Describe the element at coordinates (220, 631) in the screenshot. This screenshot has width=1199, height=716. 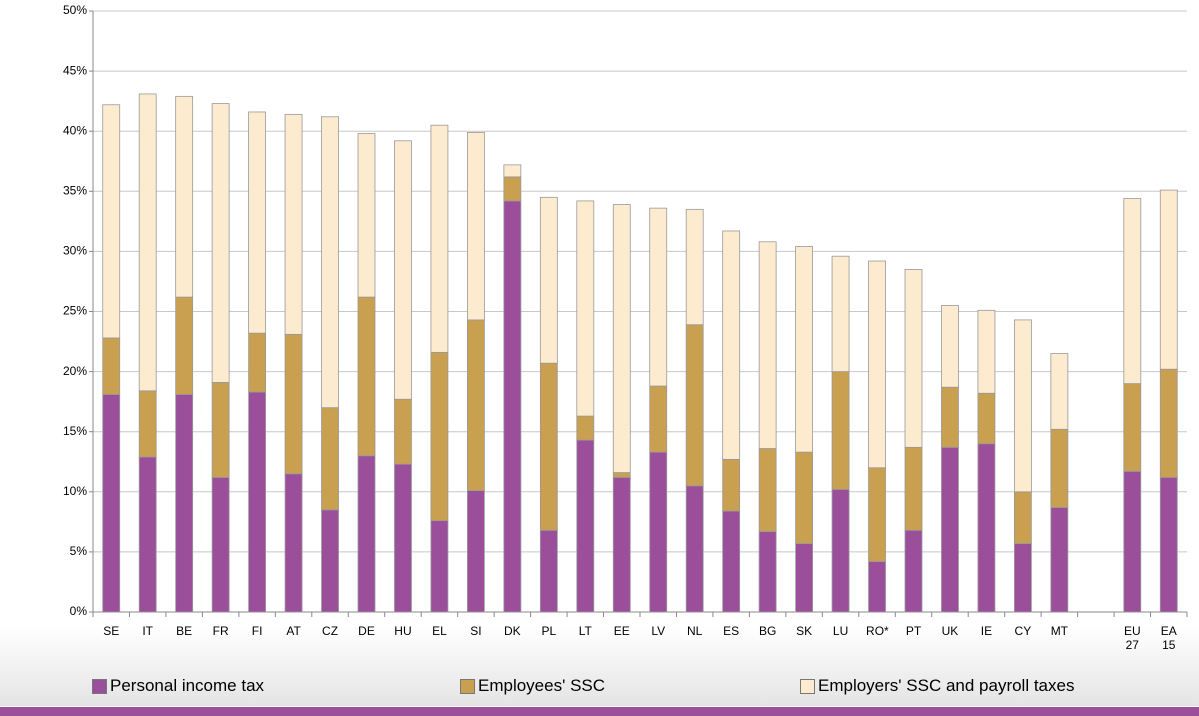
I see `x-tick-label: FR` at that location.